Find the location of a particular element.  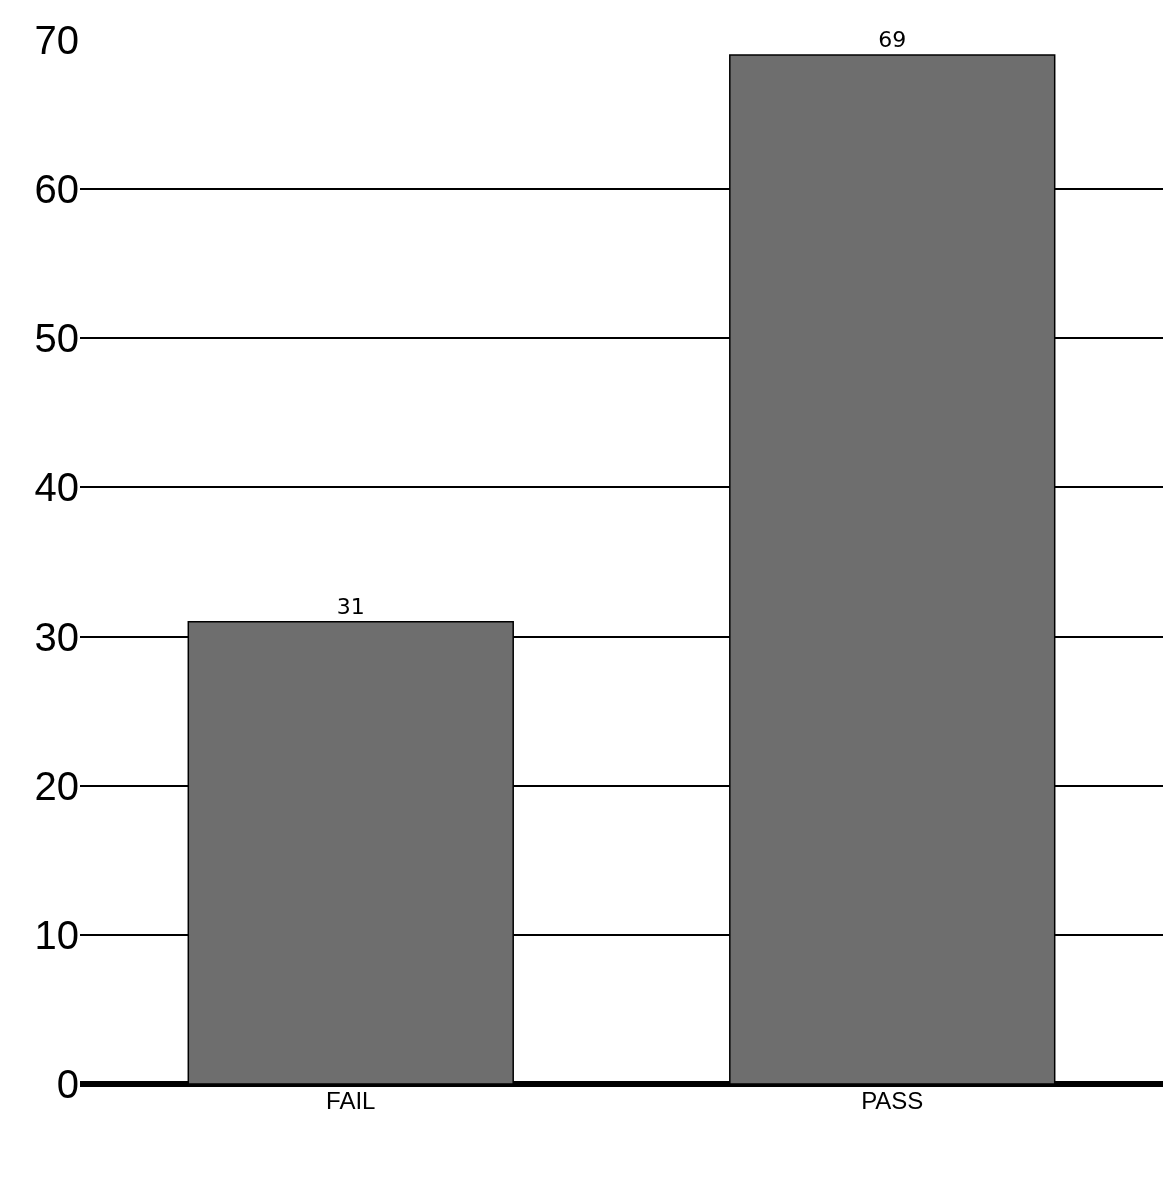

x-tick-label: PASS is located at coordinates (892, 1100).